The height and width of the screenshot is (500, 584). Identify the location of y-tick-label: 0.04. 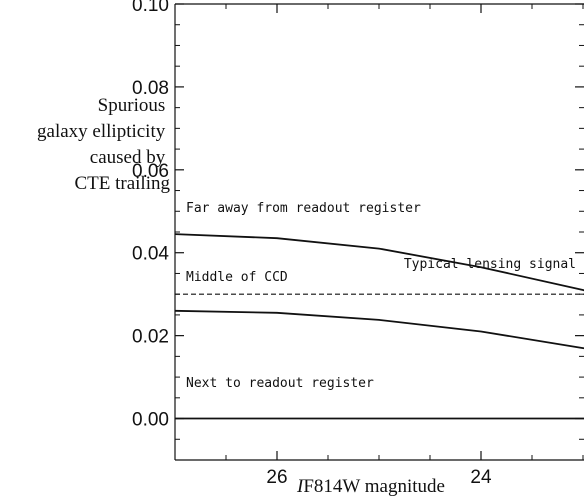
(150, 254).